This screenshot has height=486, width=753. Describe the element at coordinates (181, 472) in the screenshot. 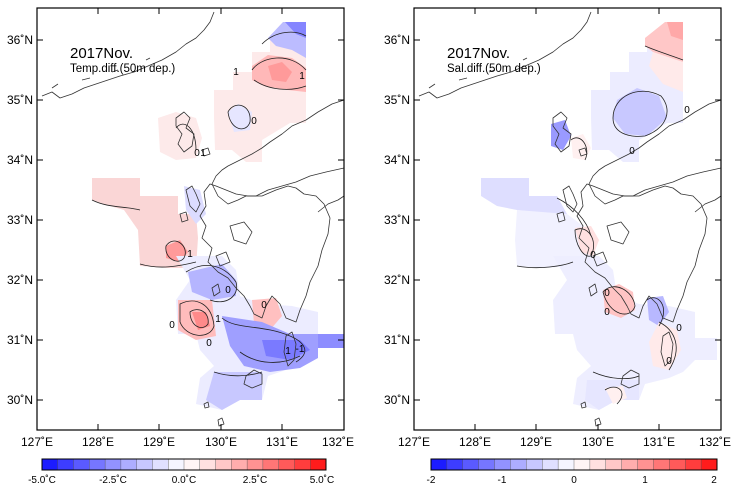

I see `colorbar: -5.0˚C -2.5˚C 0.0˚C 2.5˚C 5.0˚C` at that location.